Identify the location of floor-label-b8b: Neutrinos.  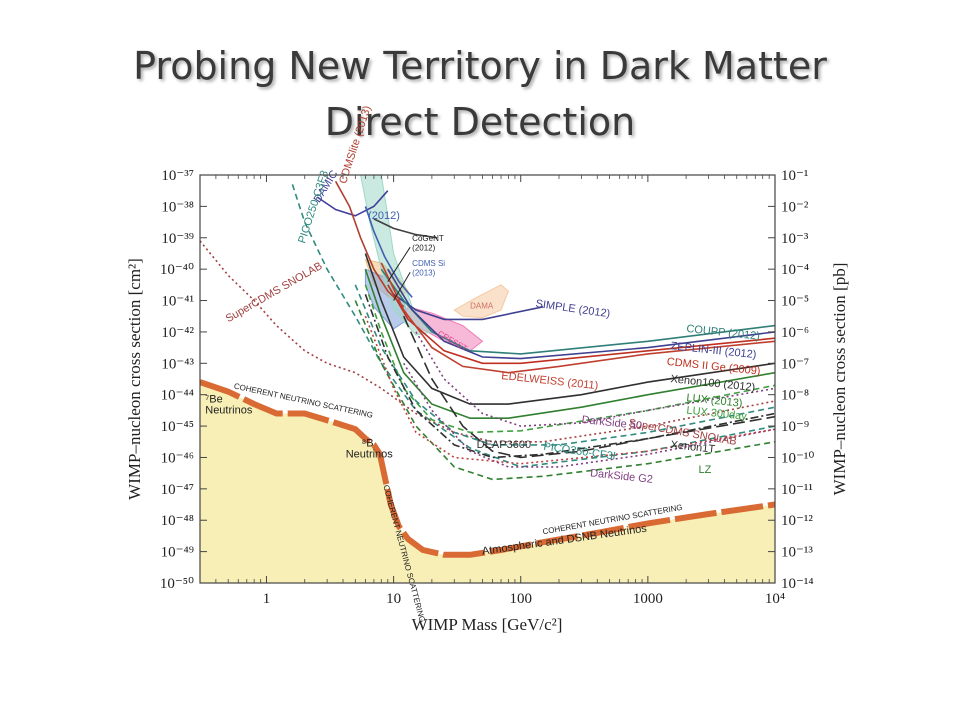
(370, 454).